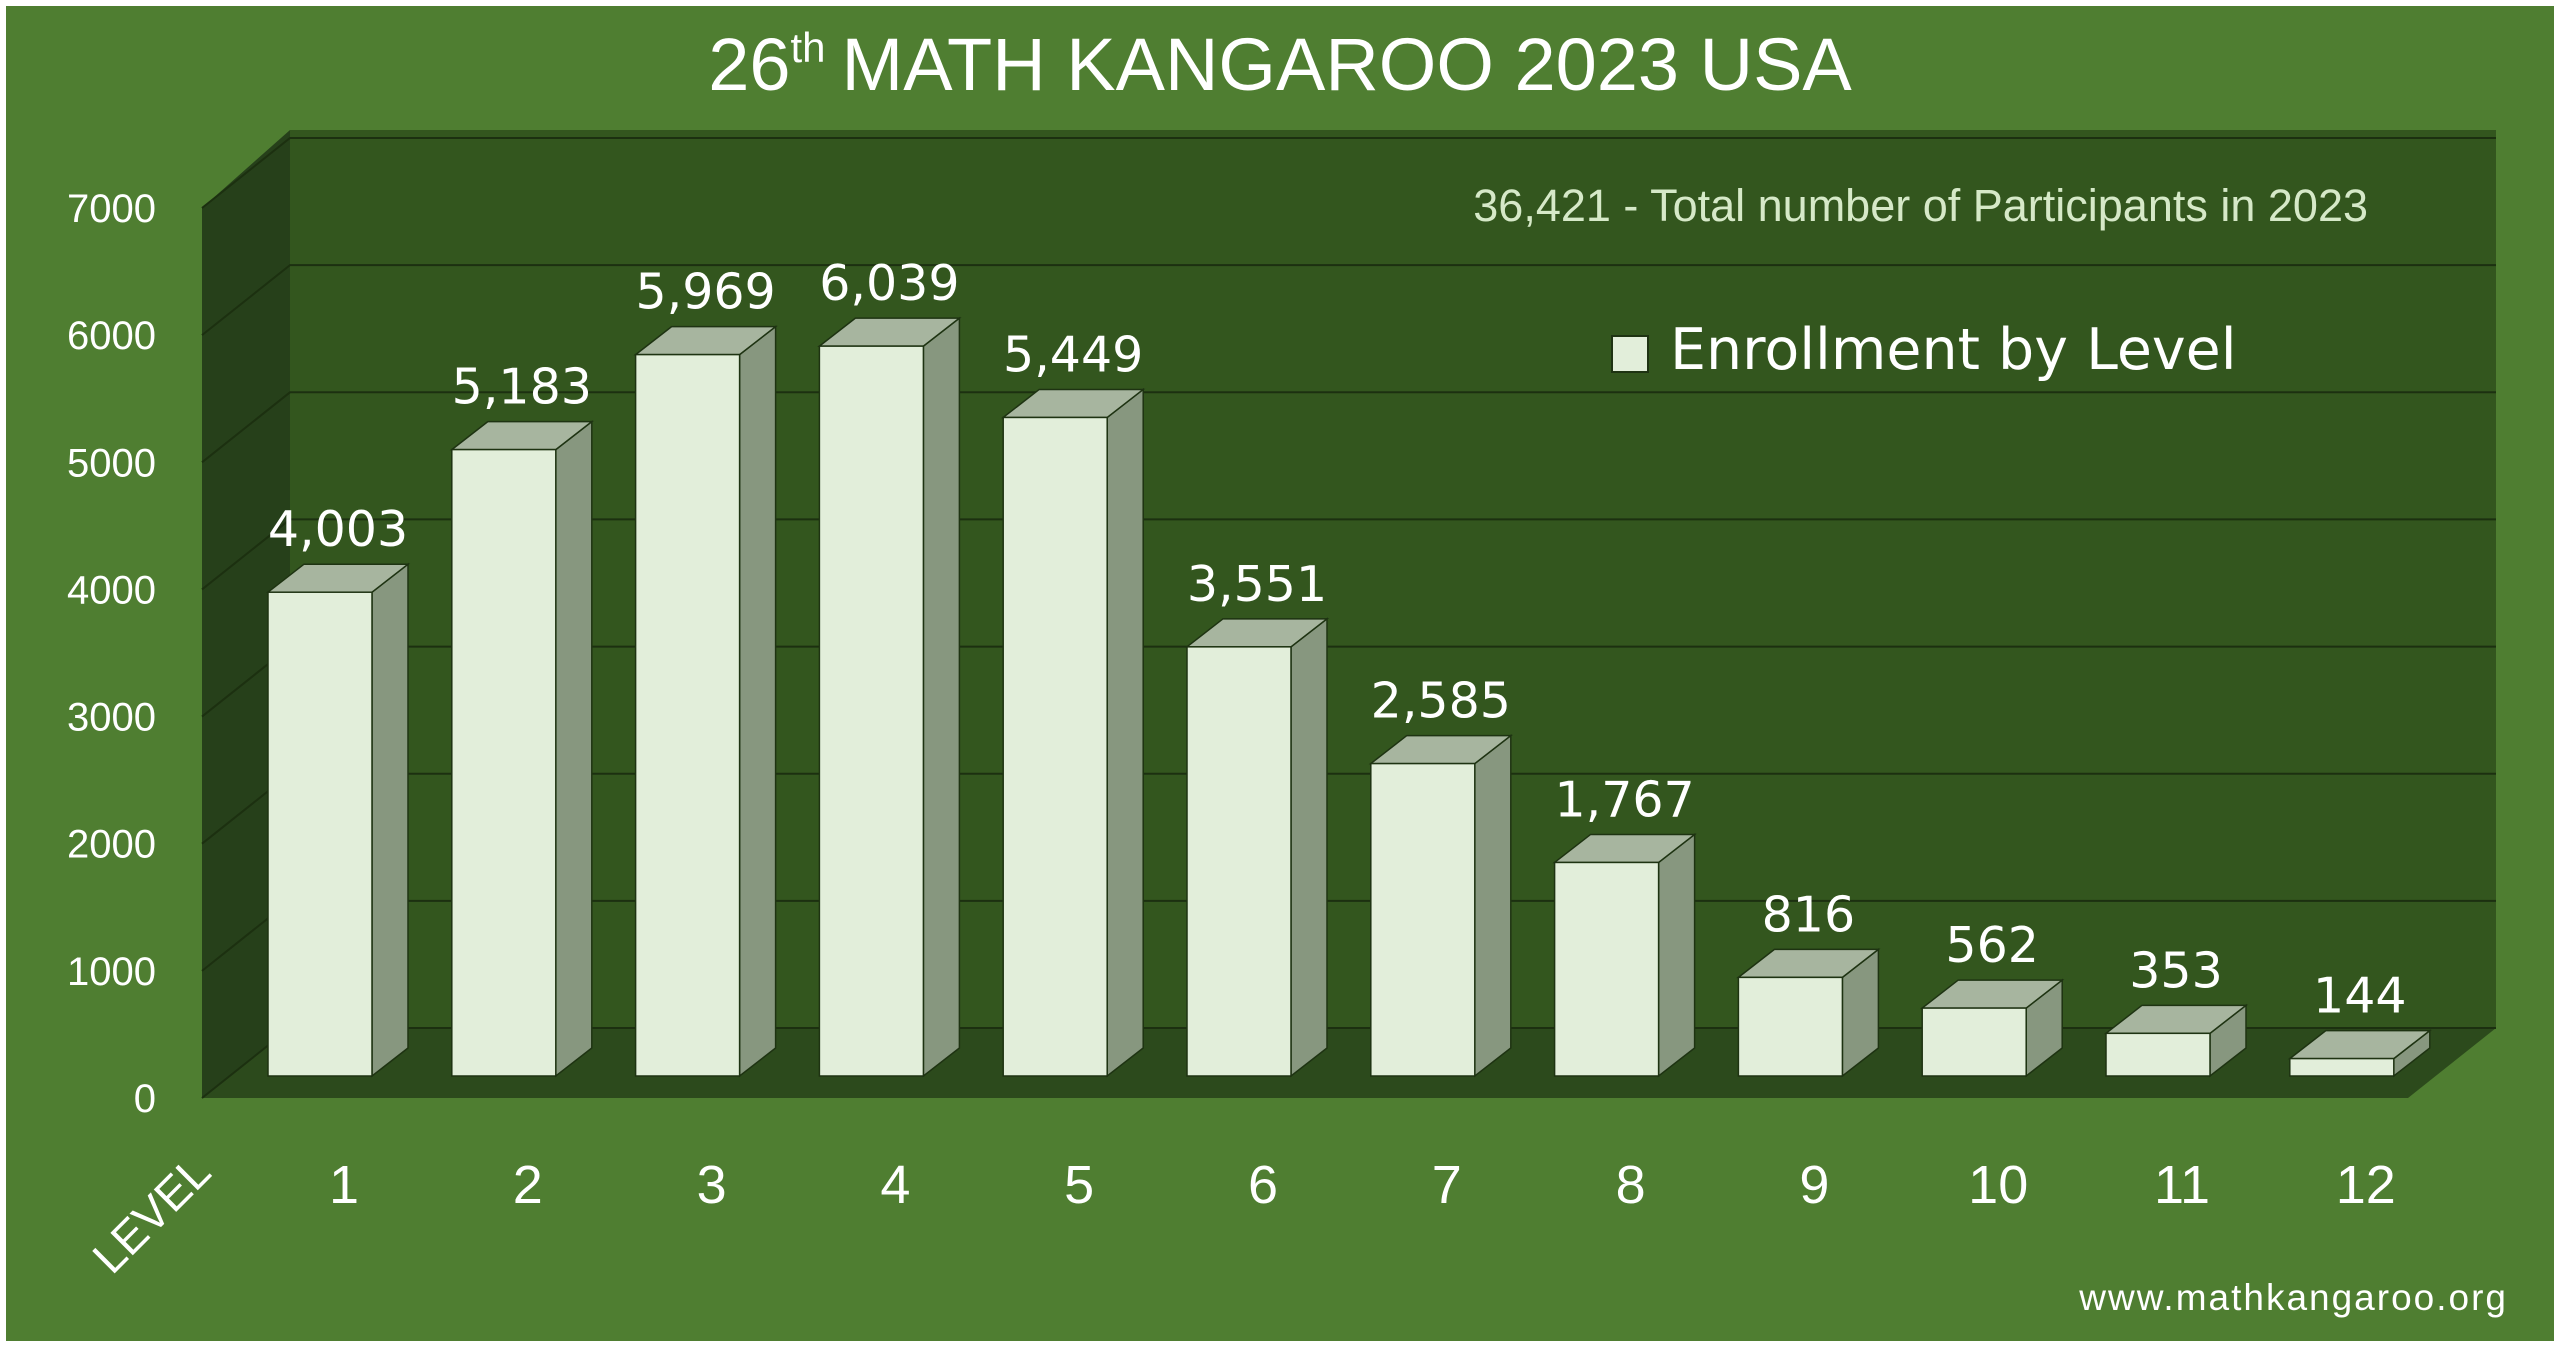 The image size is (2560, 1352). I want to click on bar-group: 144, so click(2359, 1023).